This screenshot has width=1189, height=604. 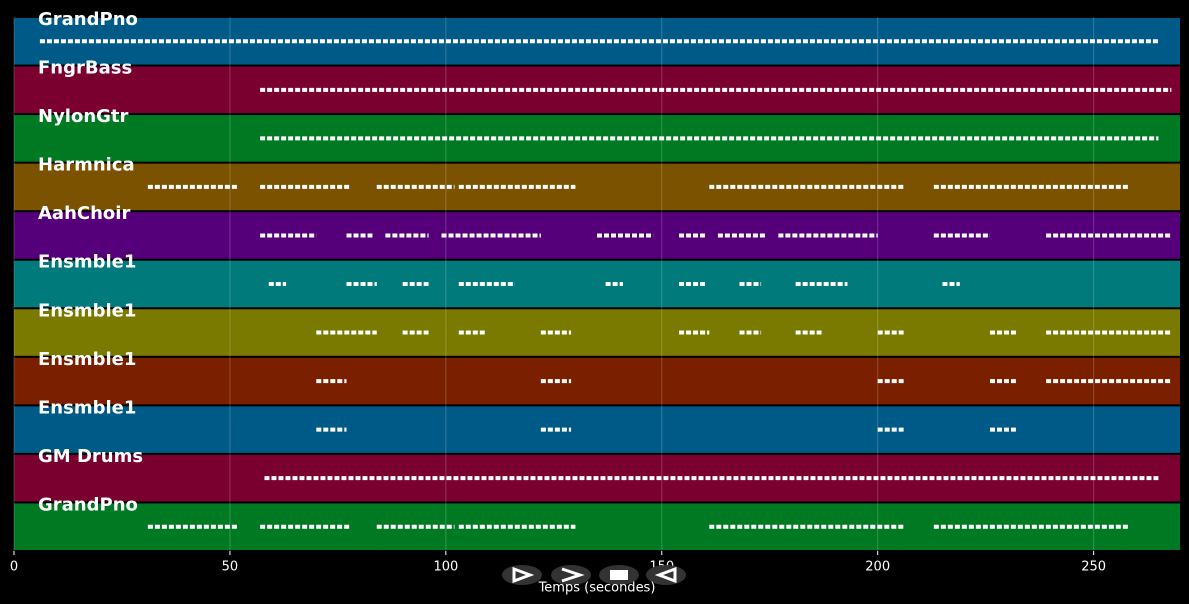 I want to click on play-icon, so click(x=523, y=575).